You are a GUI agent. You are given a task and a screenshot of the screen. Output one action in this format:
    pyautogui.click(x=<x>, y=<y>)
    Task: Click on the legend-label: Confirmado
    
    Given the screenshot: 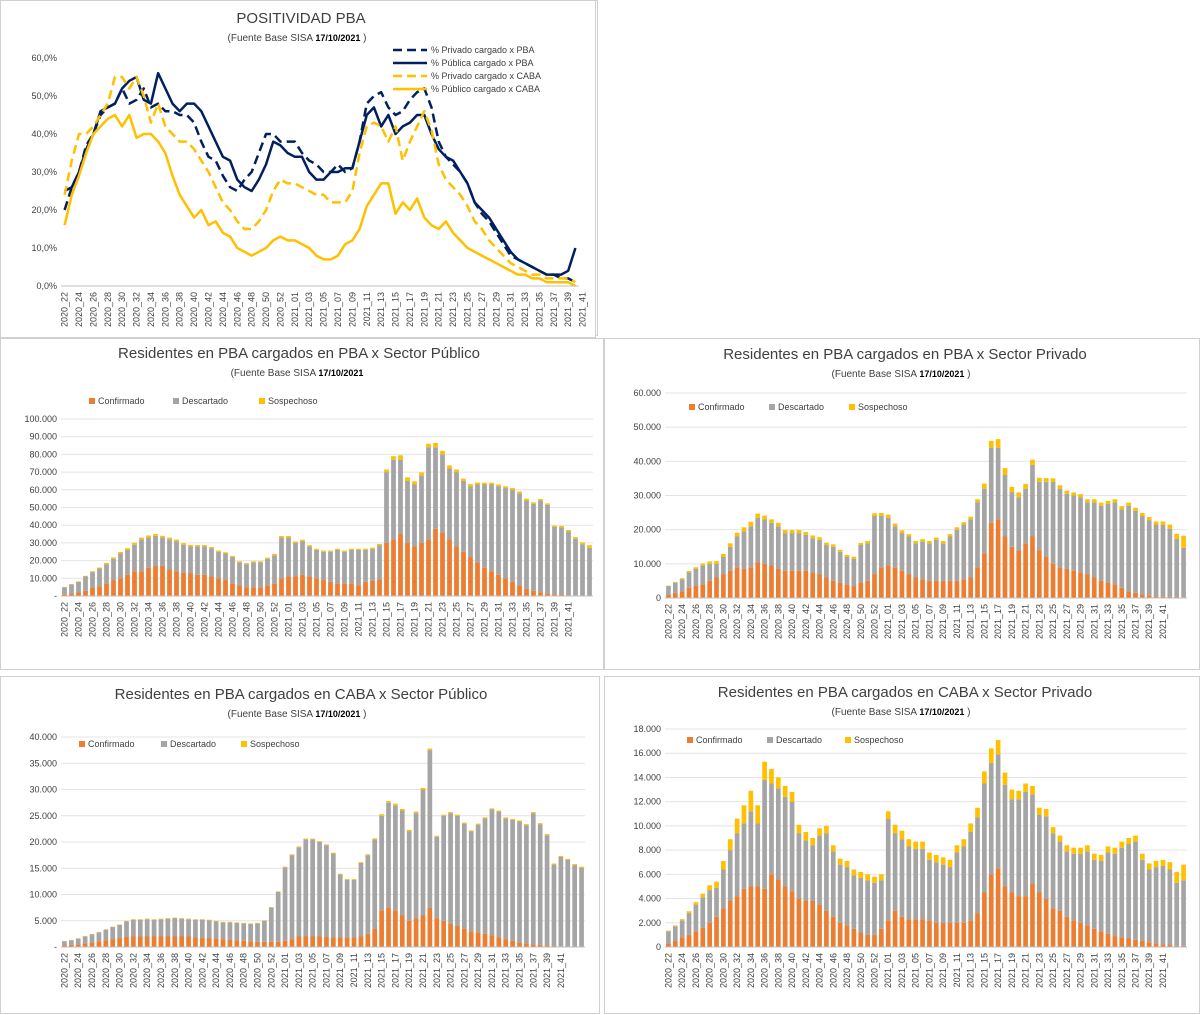 What is the action you would take?
    pyautogui.click(x=719, y=740)
    